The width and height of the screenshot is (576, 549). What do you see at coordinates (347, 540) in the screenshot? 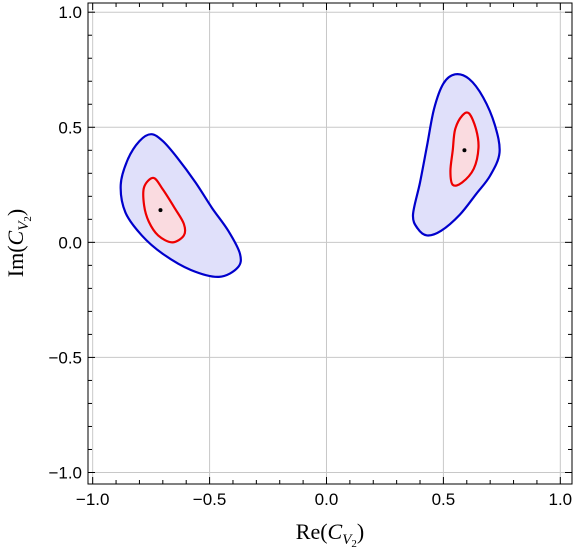
I see `x-axis-label-sub: V` at bounding box center [347, 540].